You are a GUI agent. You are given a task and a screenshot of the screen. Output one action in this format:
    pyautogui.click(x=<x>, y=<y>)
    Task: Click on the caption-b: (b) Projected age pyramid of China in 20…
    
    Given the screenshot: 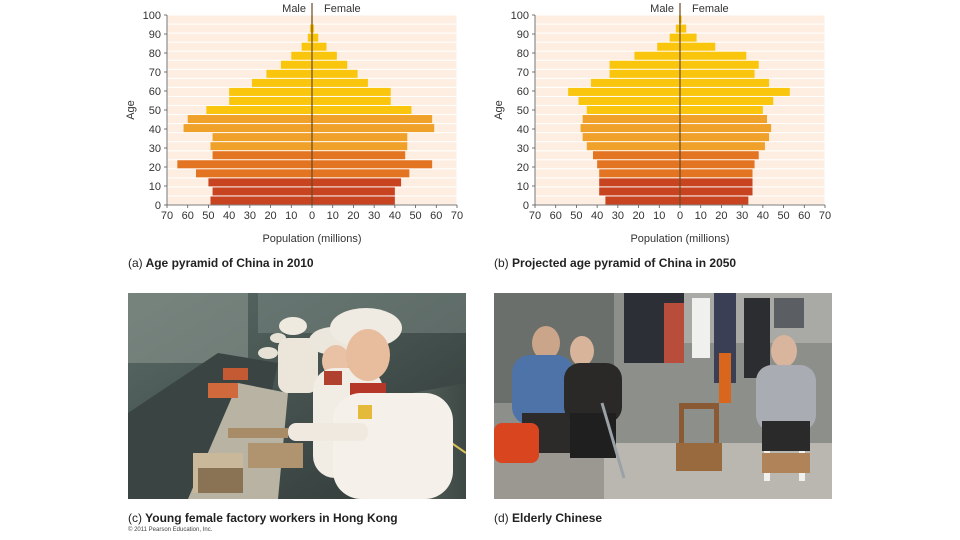 What is the action you would take?
    pyautogui.click(x=615, y=263)
    